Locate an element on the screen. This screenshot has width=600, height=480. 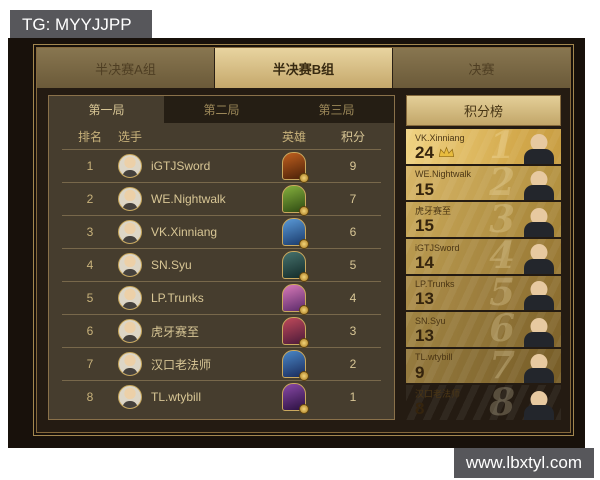
leaderboard-entry: 6 SN.Syu 13 is located at coordinates (483, 329).